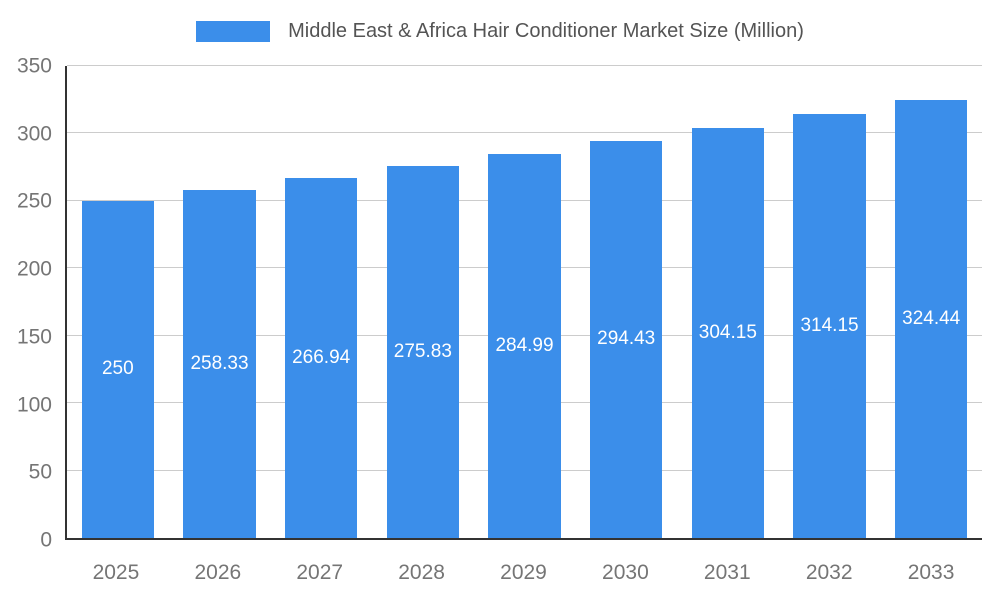 This screenshot has width=1000, height=600. I want to click on x-tick-label: 2025, so click(116, 572).